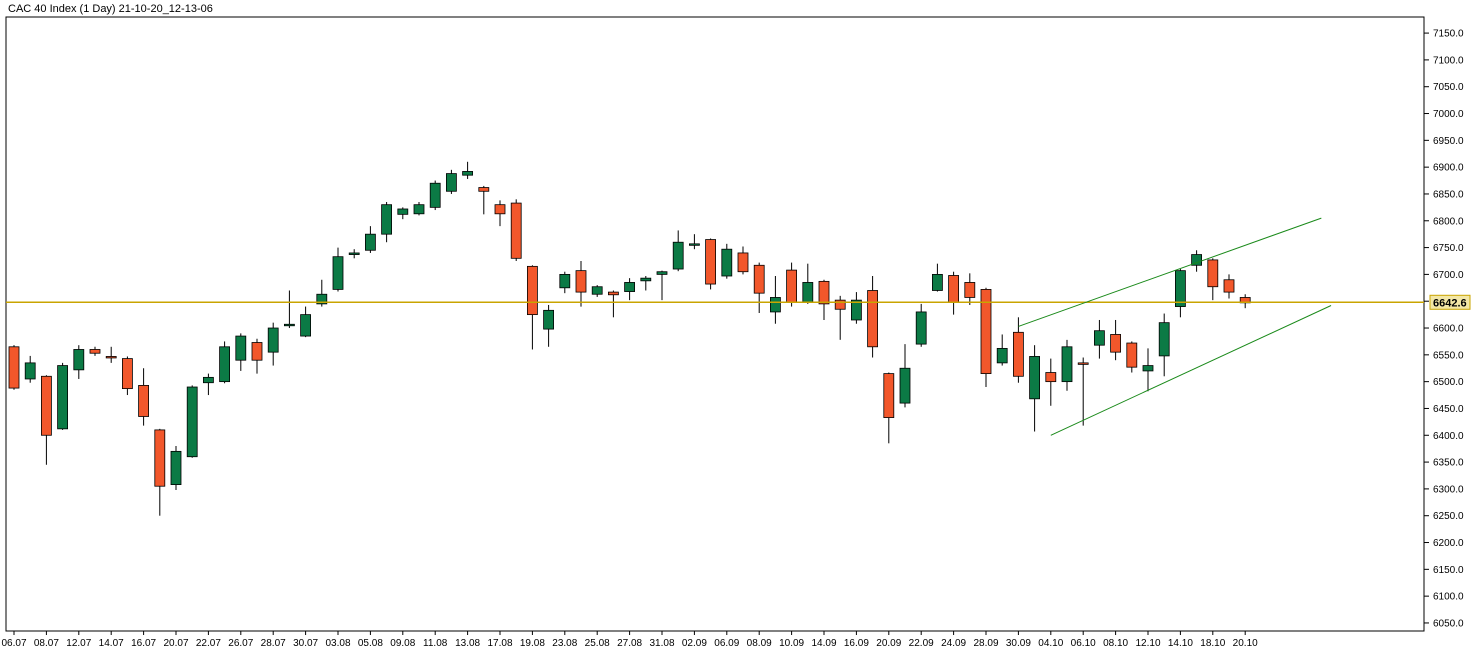 The image size is (1478, 671). Describe the element at coordinates (1448, 275) in the screenshot. I see `y-tick-label: 6700.0` at that location.